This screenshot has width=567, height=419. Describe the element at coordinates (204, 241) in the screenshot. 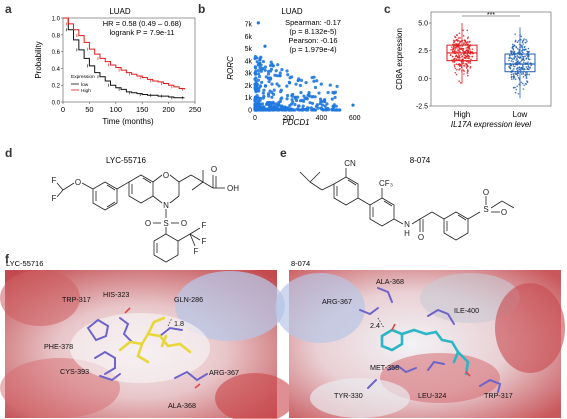

I see `atom-cf3-f2: F` at that location.